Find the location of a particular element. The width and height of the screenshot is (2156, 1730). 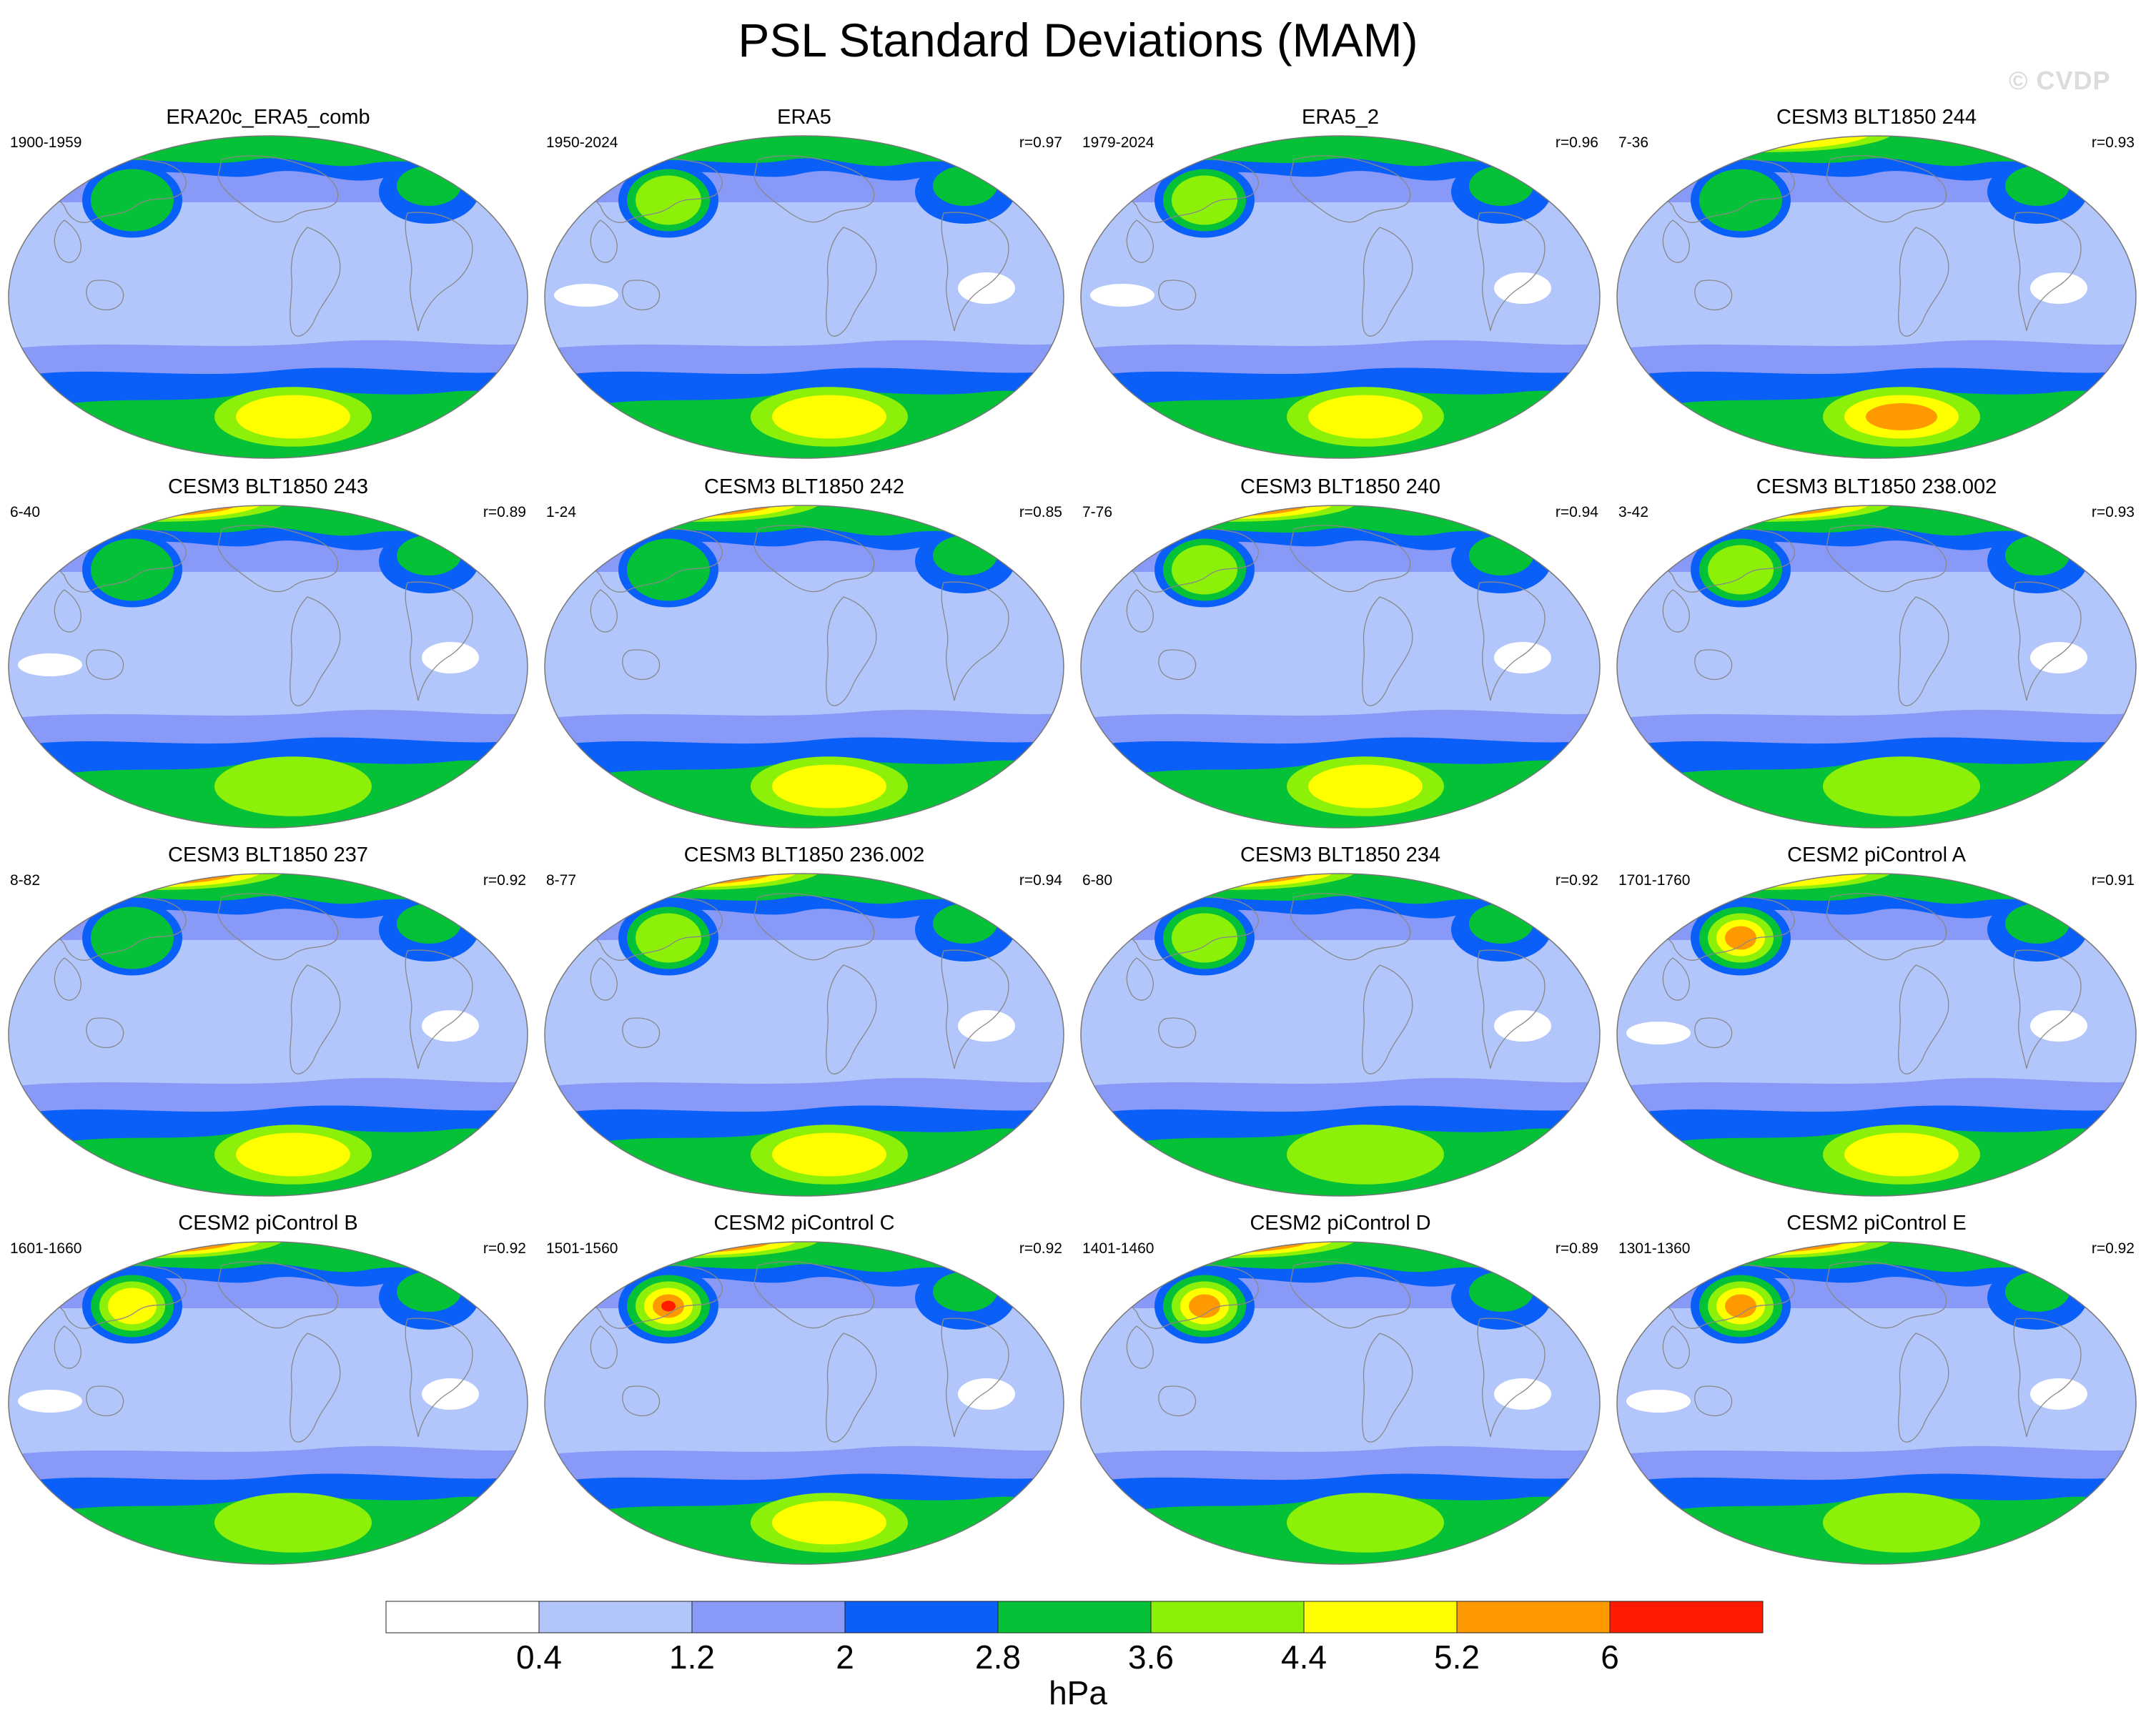

panel-years: 1501-1560 is located at coordinates (582, 1248).